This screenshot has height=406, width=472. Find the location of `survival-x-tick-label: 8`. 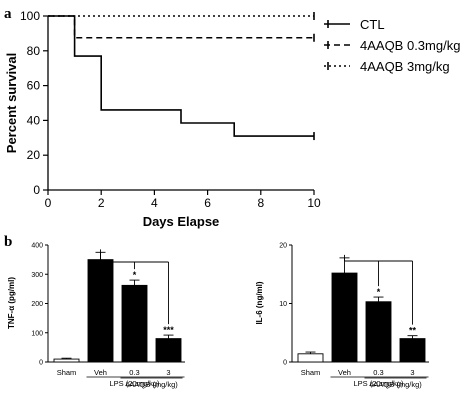

survival-x-tick-label: 8 is located at coordinates (260, 203).